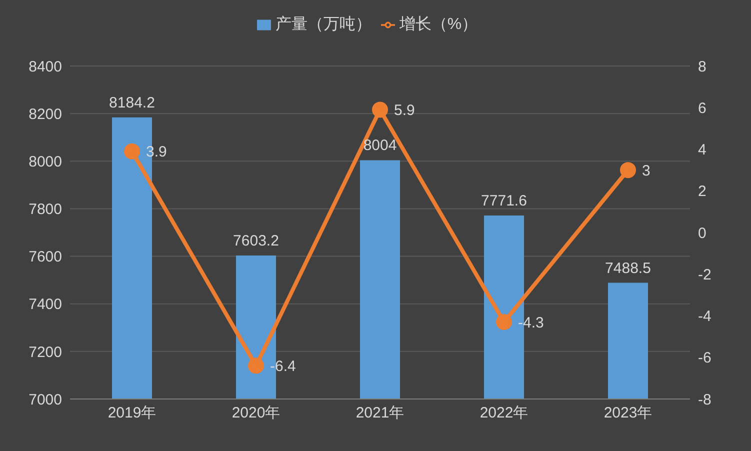 This screenshot has width=751, height=451. Describe the element at coordinates (45, 209) in the screenshot. I see `y-tick-label: 7800` at that location.